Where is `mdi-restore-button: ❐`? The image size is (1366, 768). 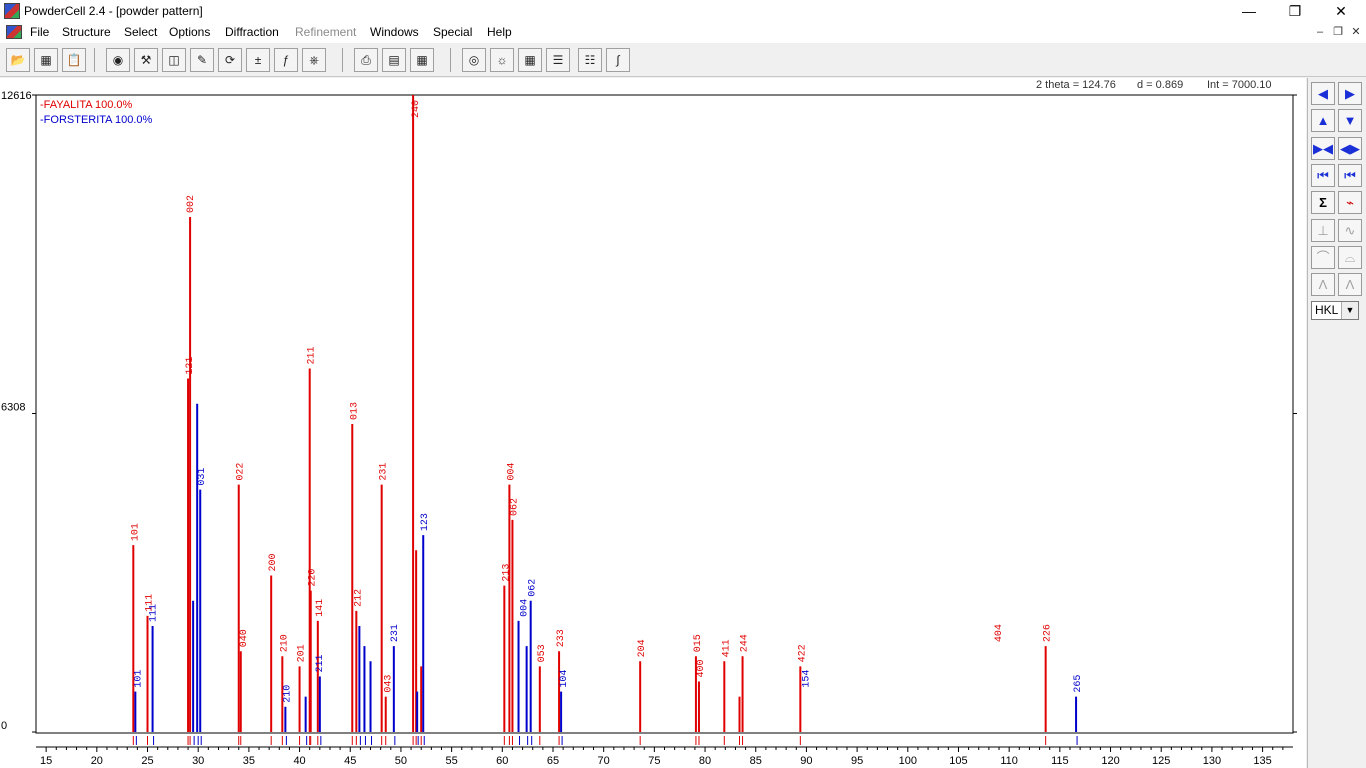 mdi-restore-button: ❐ is located at coordinates (1338, 32).